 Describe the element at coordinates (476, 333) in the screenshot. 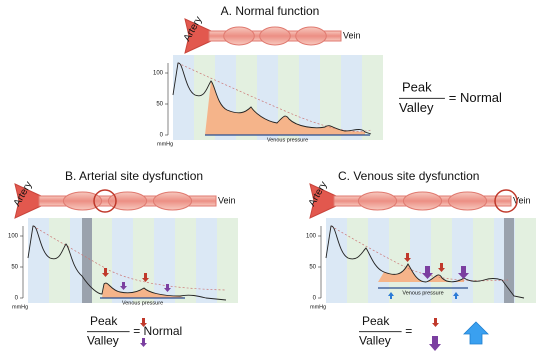

I see `result-arrow` at that location.